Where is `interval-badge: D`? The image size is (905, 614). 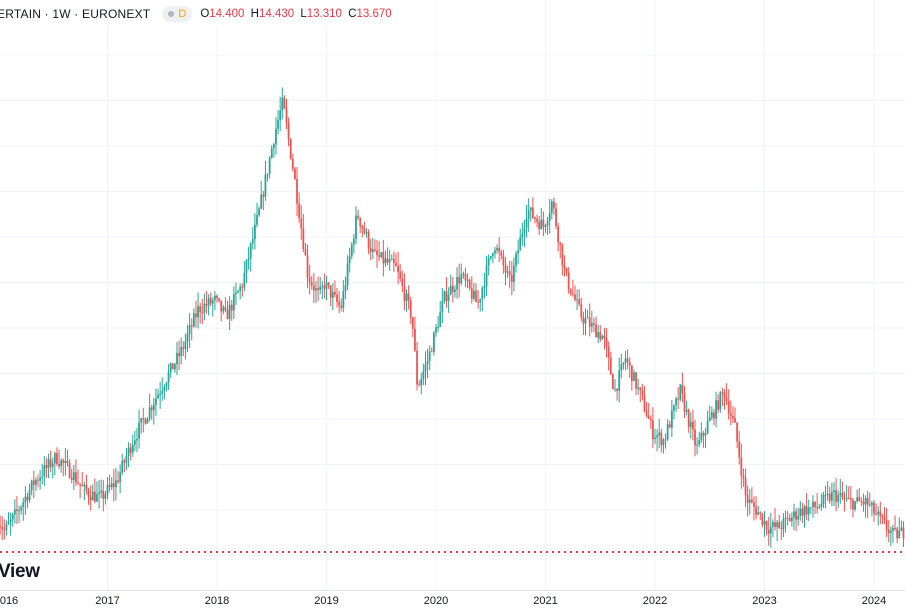 interval-badge: D is located at coordinates (177, 14).